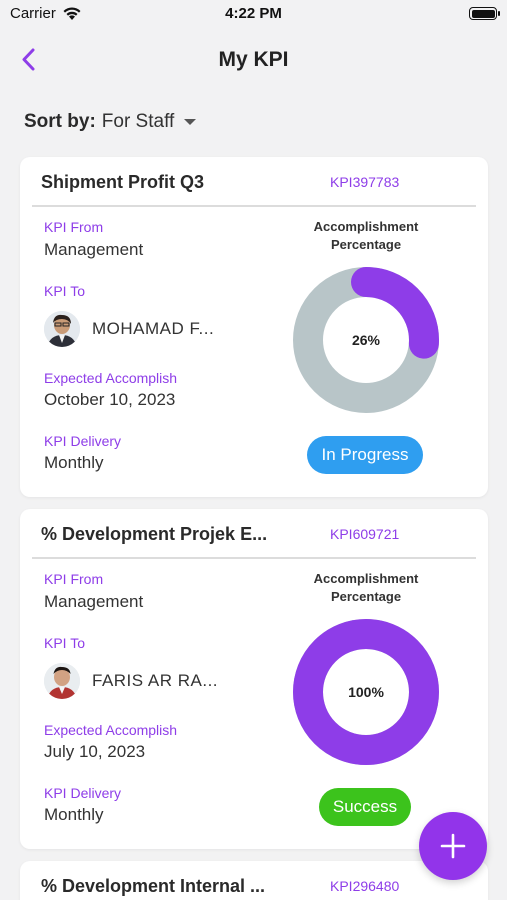  I want to click on sort-dropdown: Sort by: For Staff, so click(110, 122).